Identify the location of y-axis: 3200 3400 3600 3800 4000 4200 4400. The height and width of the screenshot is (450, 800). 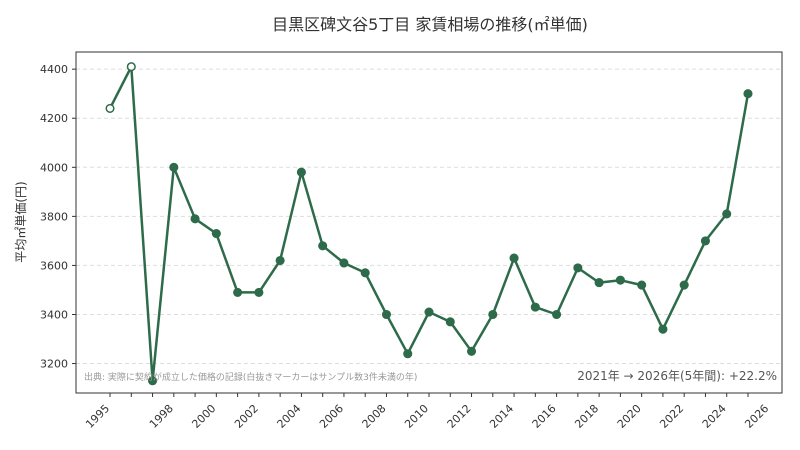
(58, 217).